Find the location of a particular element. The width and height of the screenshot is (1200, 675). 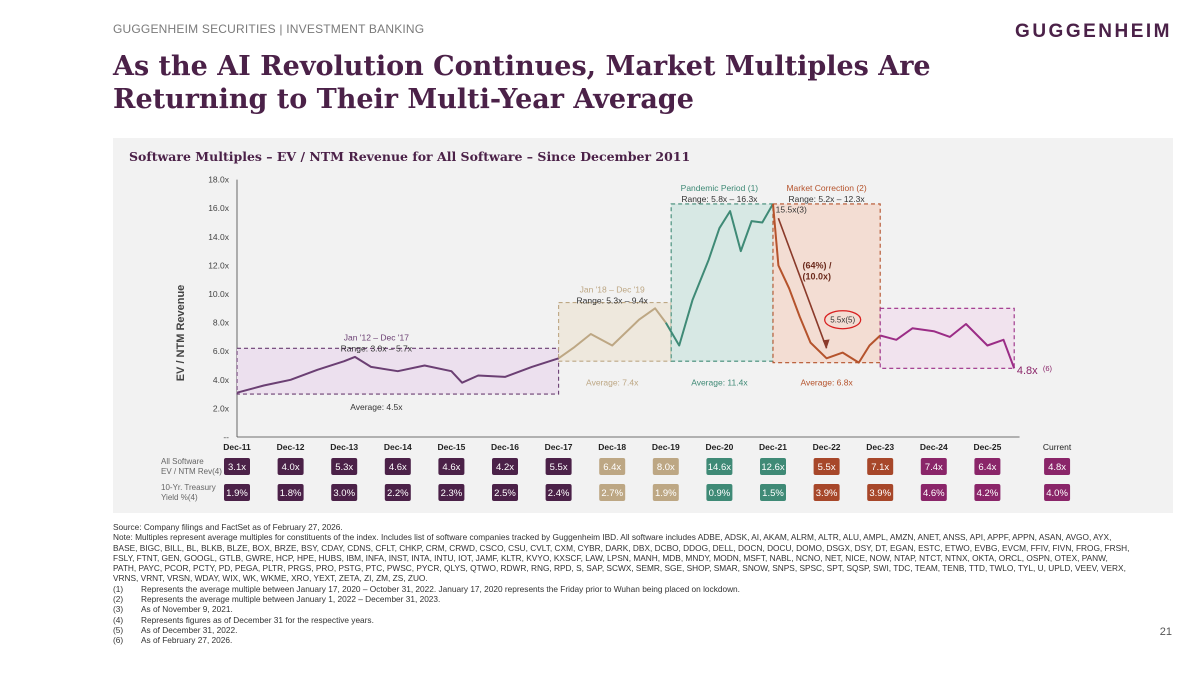

treasury-yield-value: 3.0% is located at coordinates (344, 493).